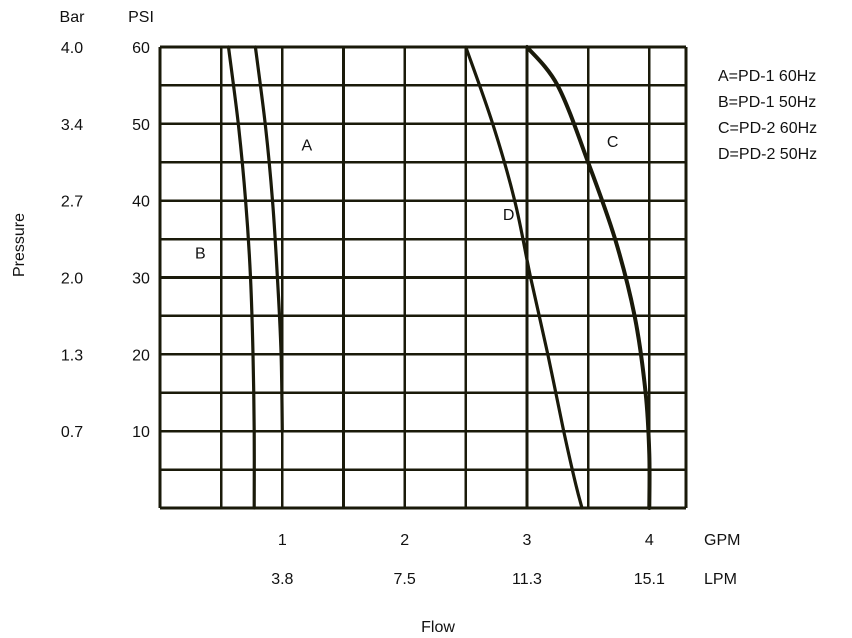 The image size is (852, 638). Describe the element at coordinates (527, 579) in the screenshot. I see `x-tick-label-lpm: 11.3` at that location.